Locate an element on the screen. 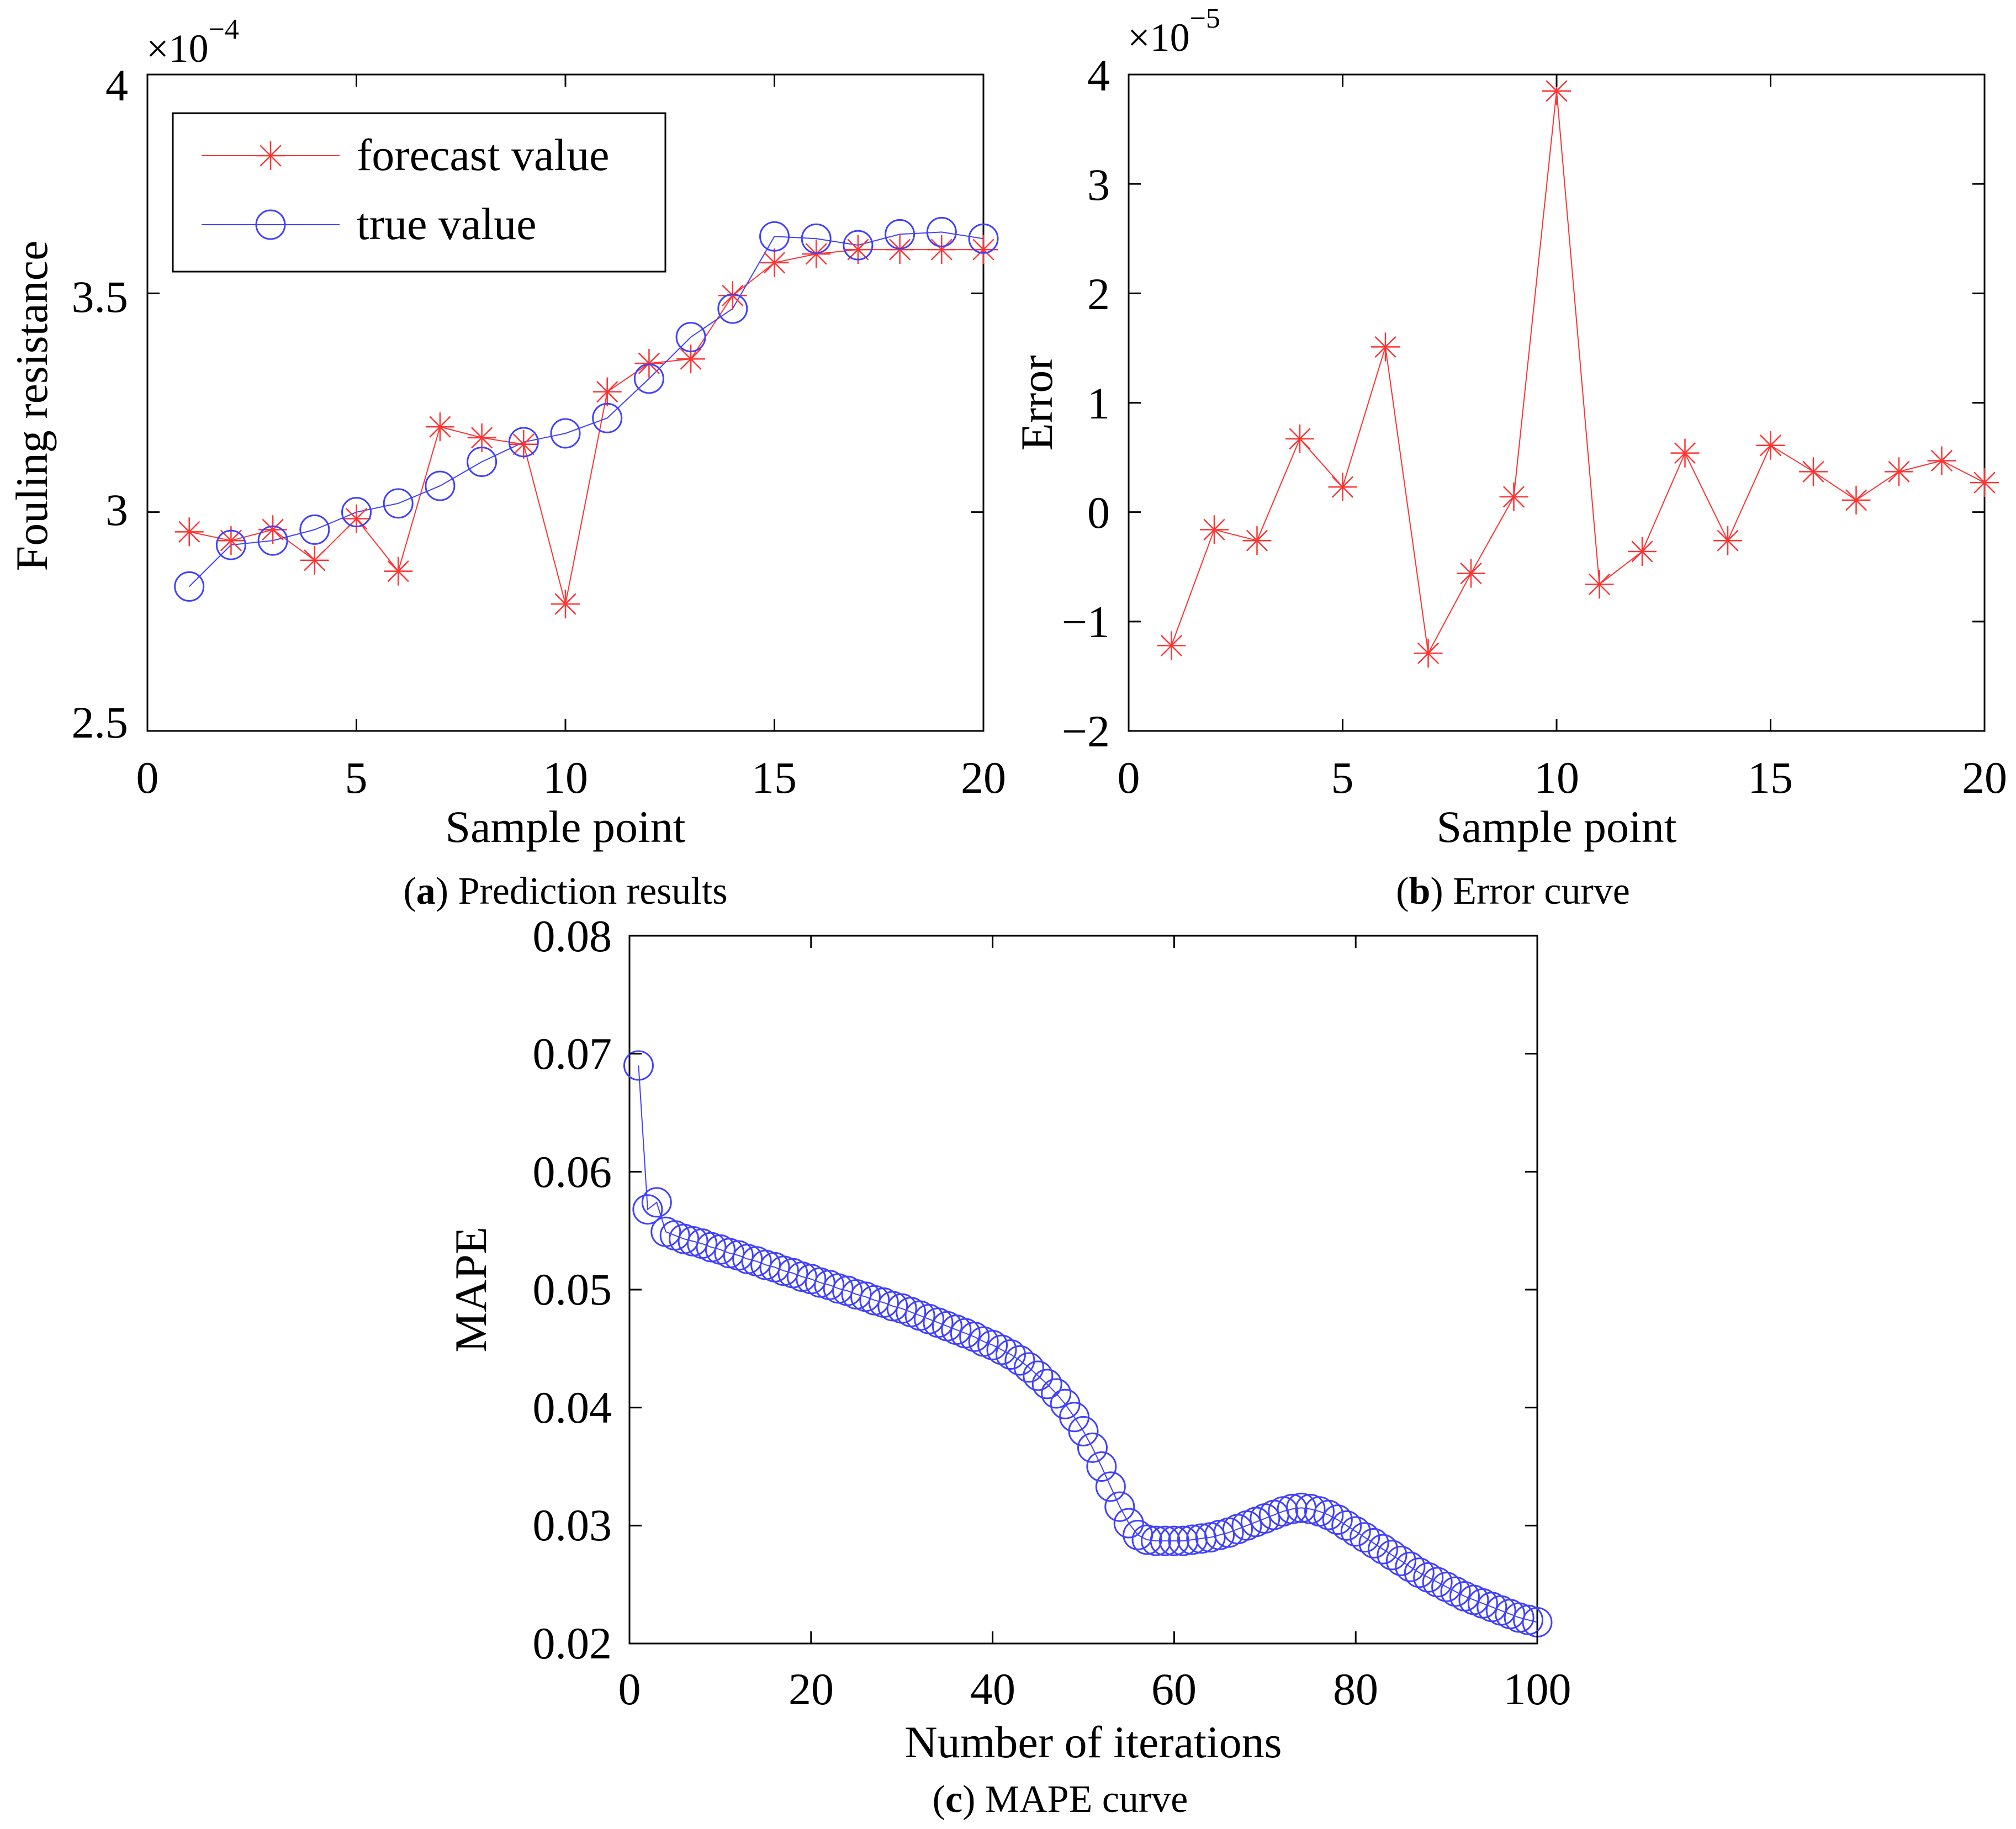  c-ytick-label: 0.07 is located at coordinates (572, 1054).